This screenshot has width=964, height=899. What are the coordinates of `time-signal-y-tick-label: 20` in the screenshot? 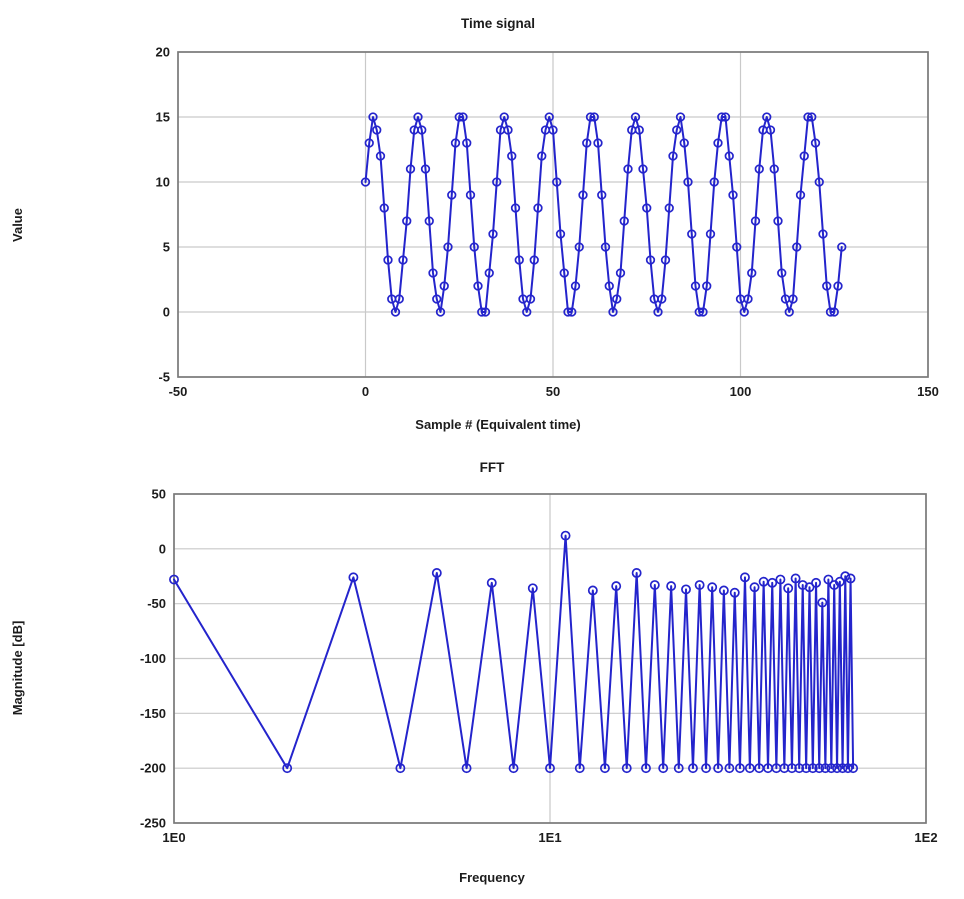 It's located at (163, 52).